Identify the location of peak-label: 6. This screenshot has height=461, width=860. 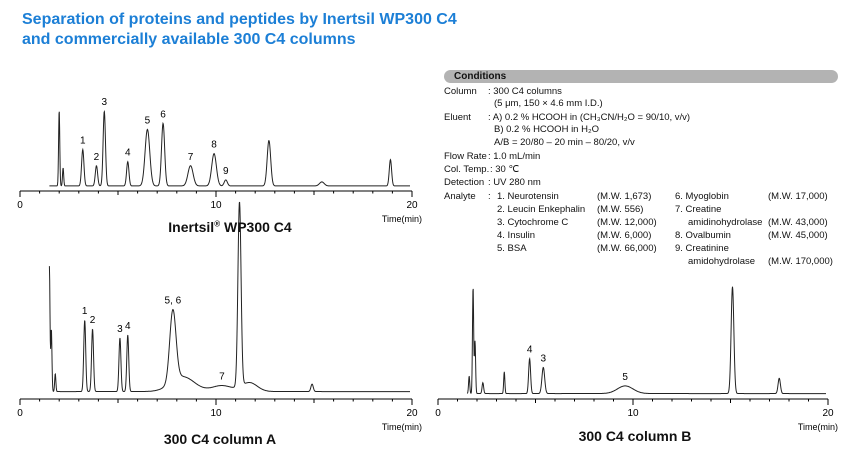
(163, 114).